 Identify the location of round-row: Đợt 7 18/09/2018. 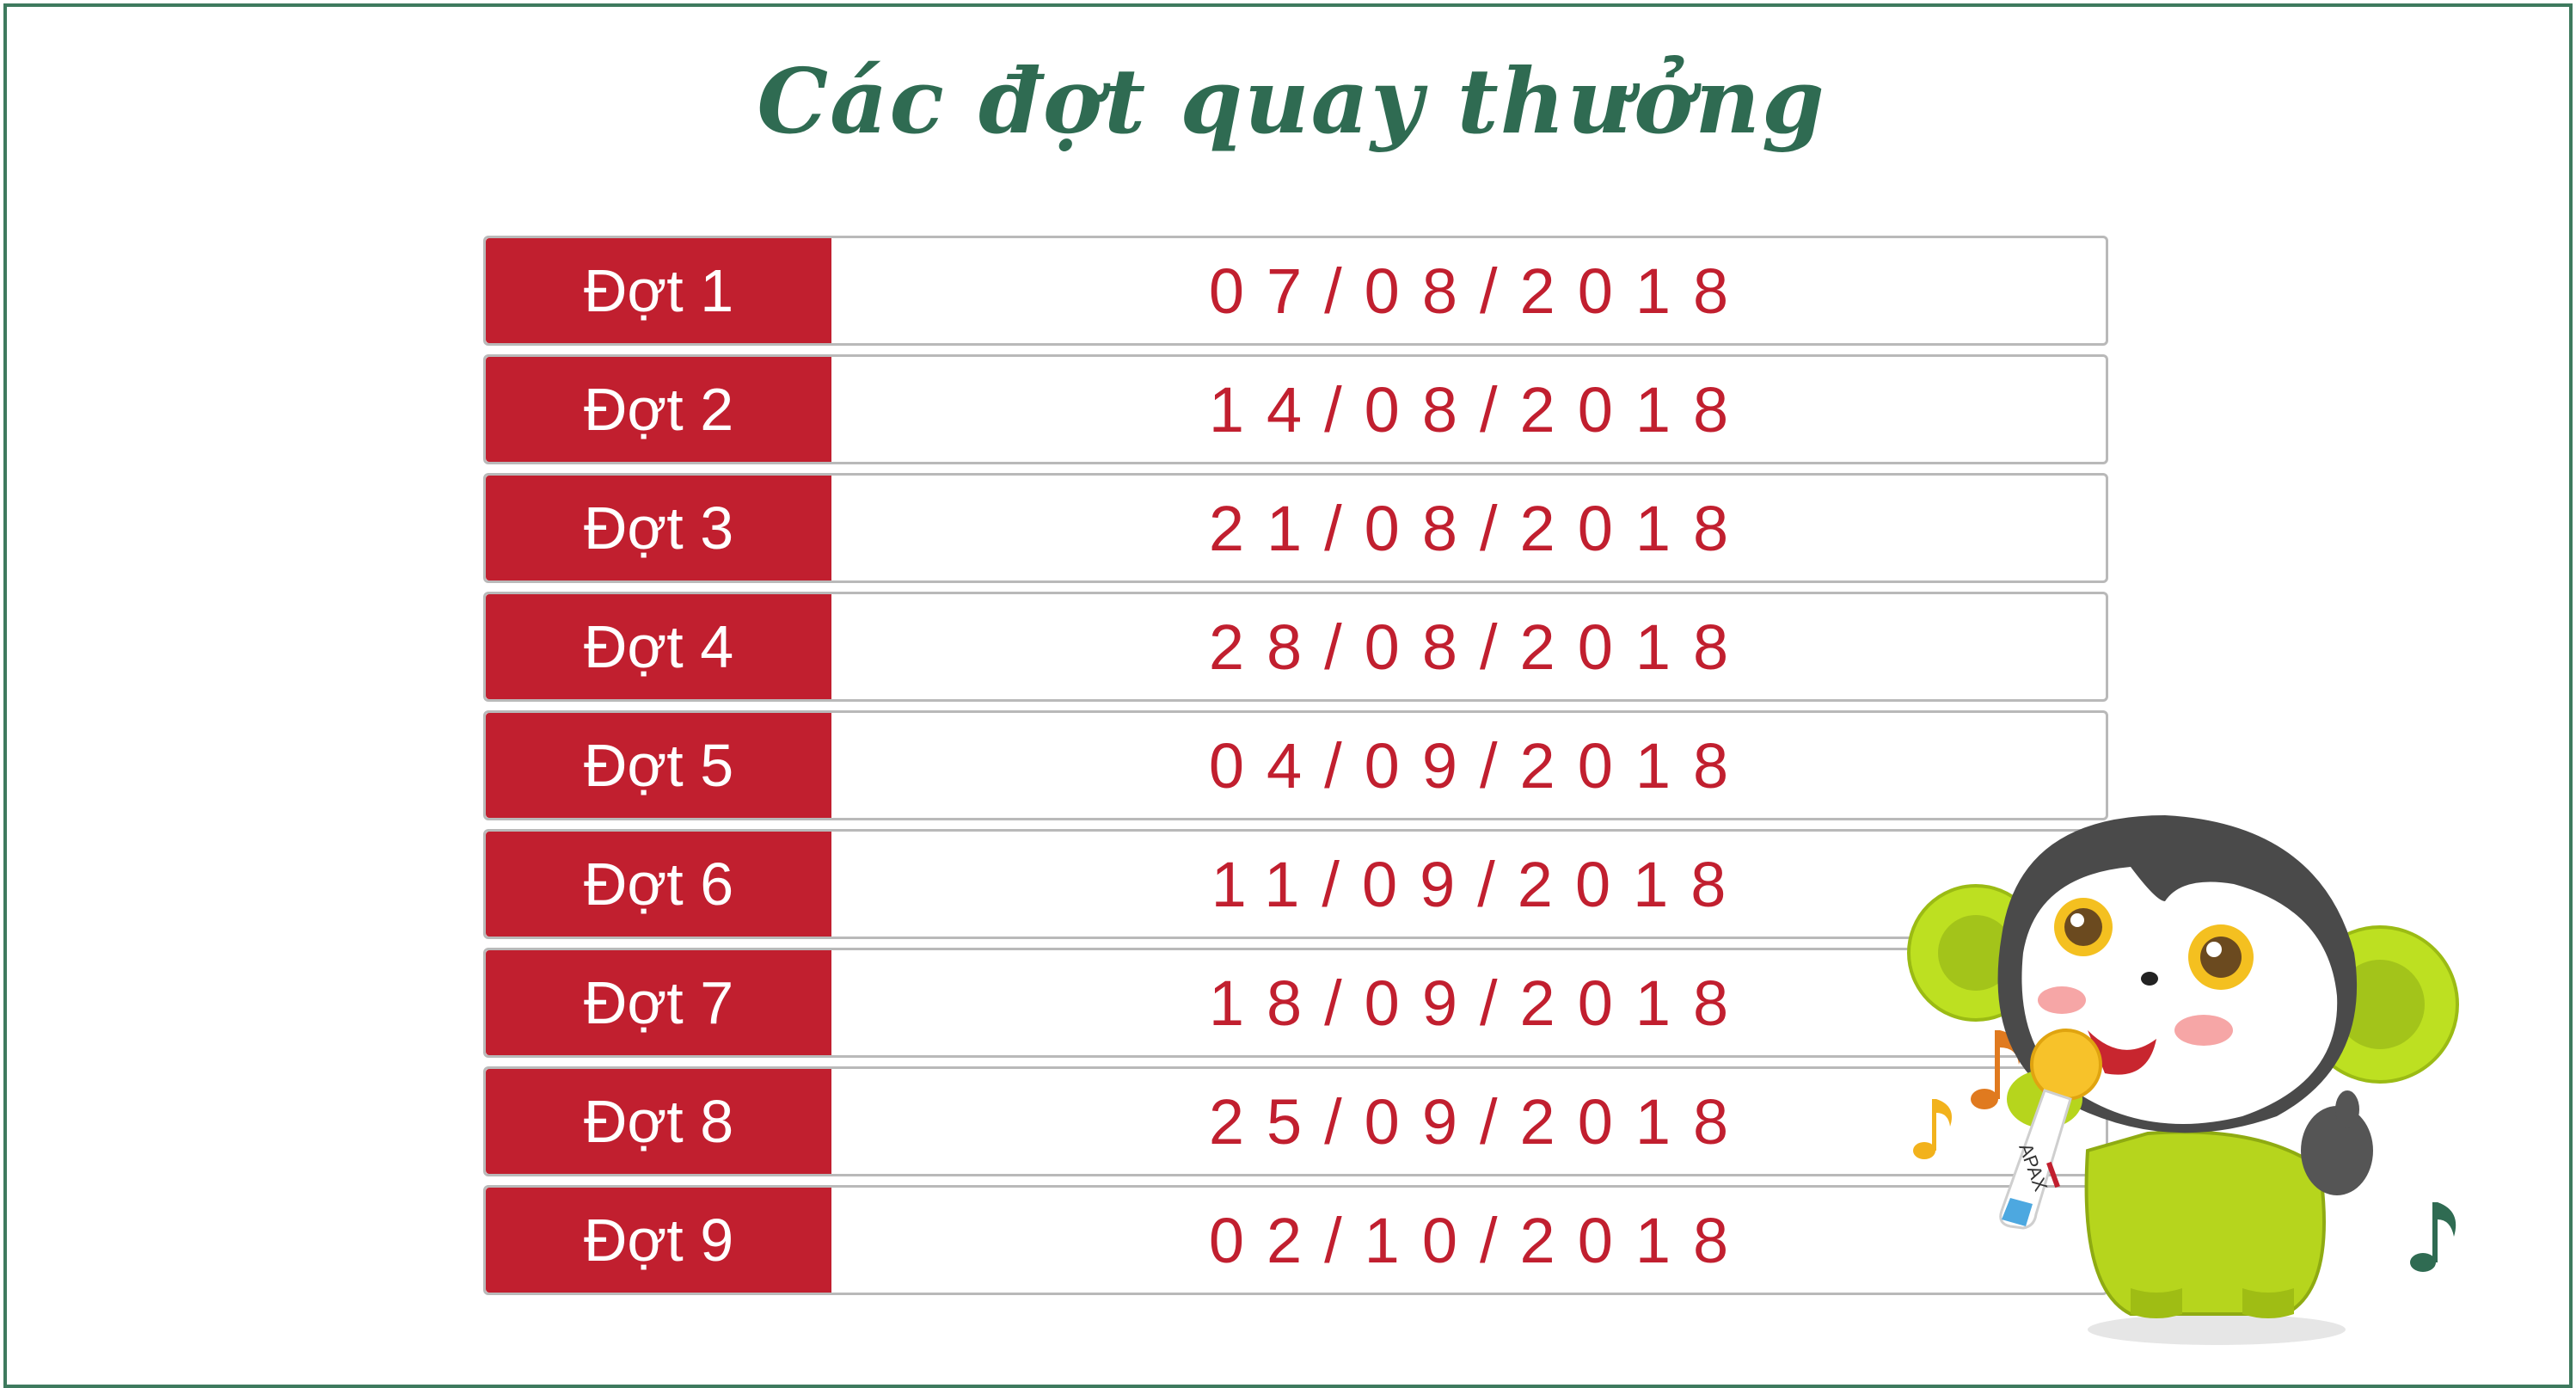
(1295, 1003).